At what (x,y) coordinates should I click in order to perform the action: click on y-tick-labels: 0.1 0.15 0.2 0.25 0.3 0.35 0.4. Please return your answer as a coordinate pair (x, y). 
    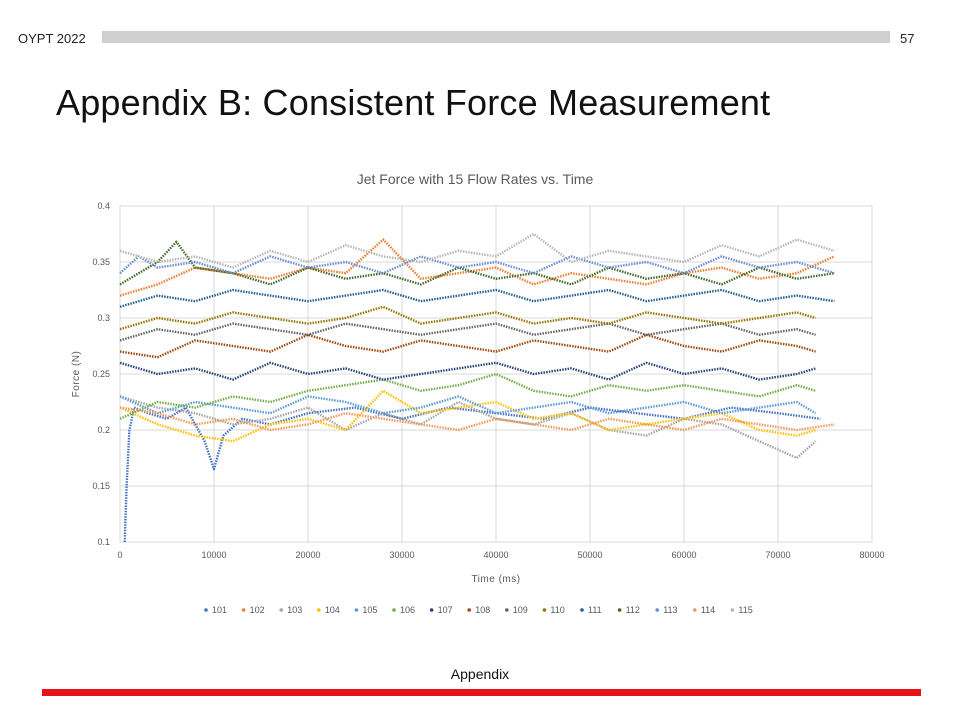
    Looking at the image, I should click on (101, 374).